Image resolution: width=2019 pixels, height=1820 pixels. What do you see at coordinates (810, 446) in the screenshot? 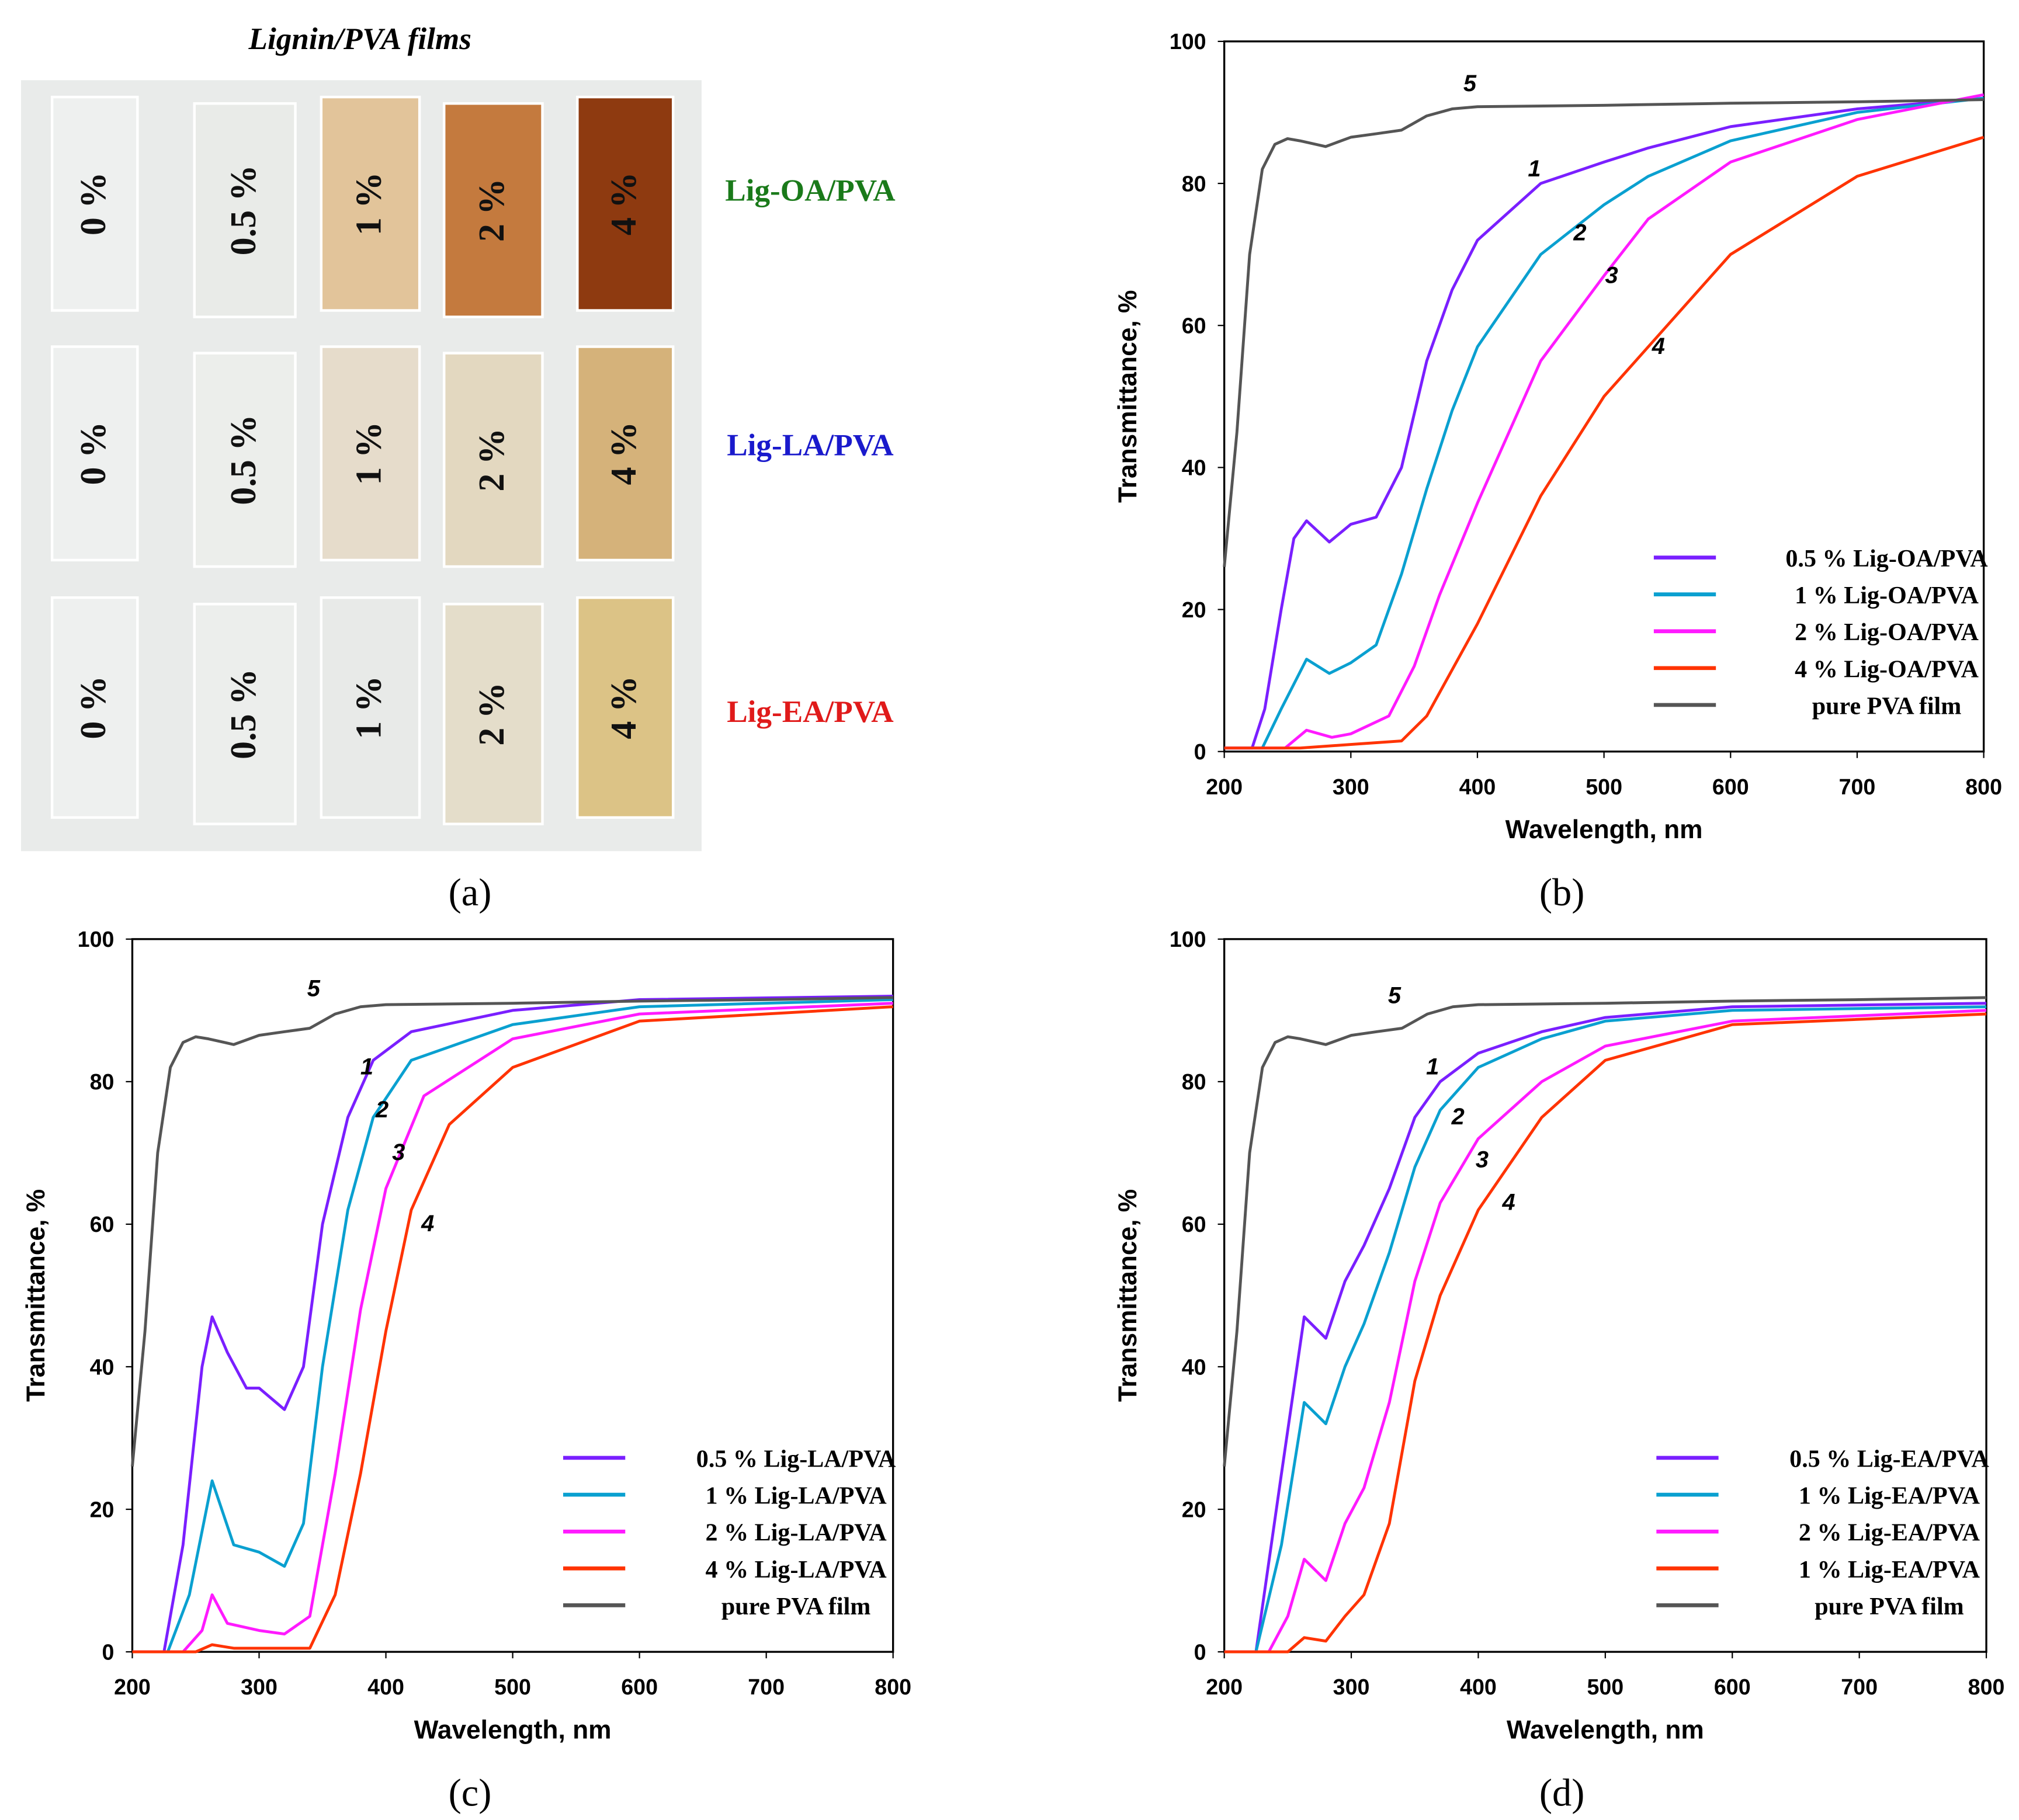
I see `row-label: Lig-LA/PVA` at bounding box center [810, 446].